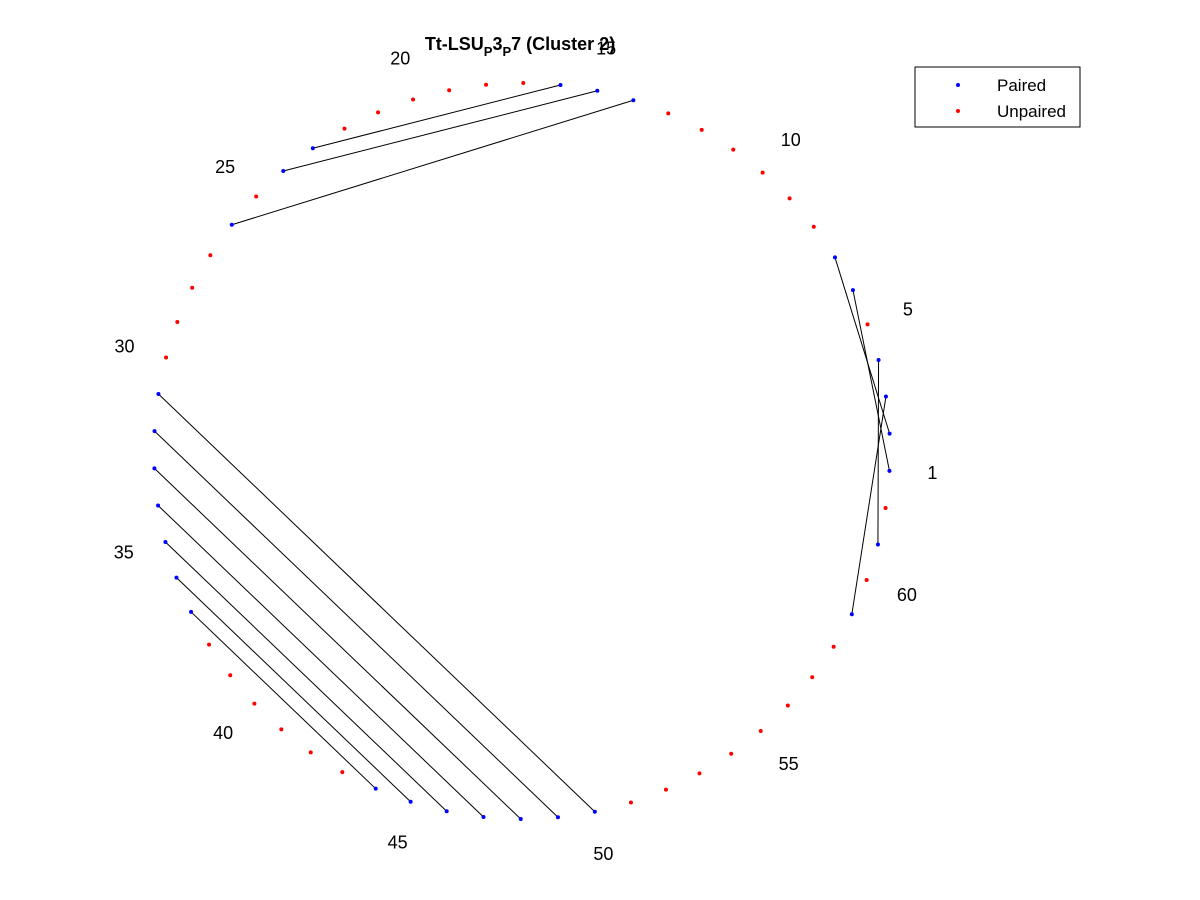  I want to click on legend: Paired Unpaired, so click(997, 97).